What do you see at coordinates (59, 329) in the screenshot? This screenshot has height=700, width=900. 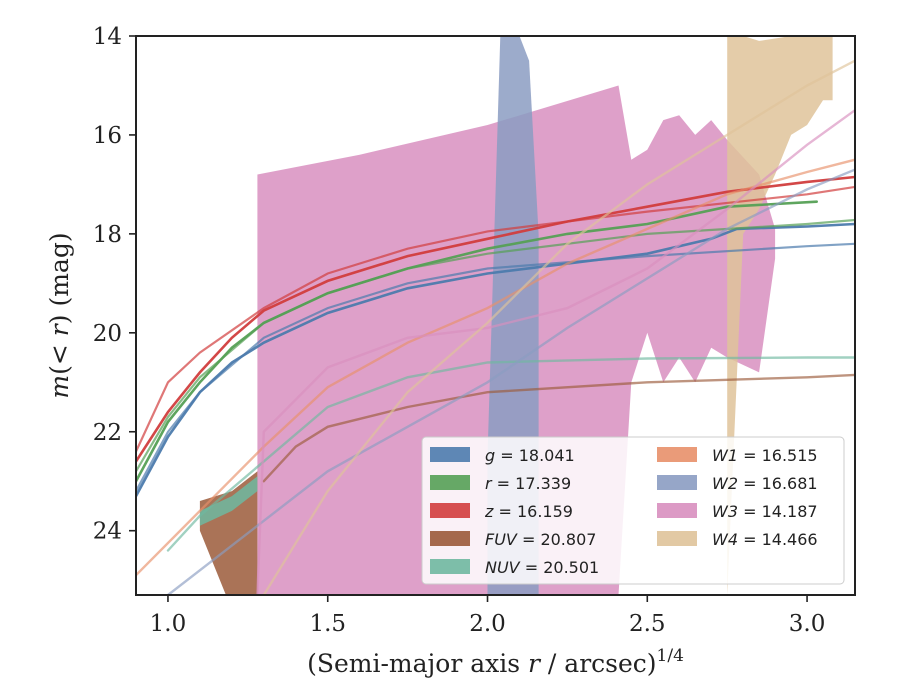 I see `y-axis-label-var2: r` at bounding box center [59, 329].